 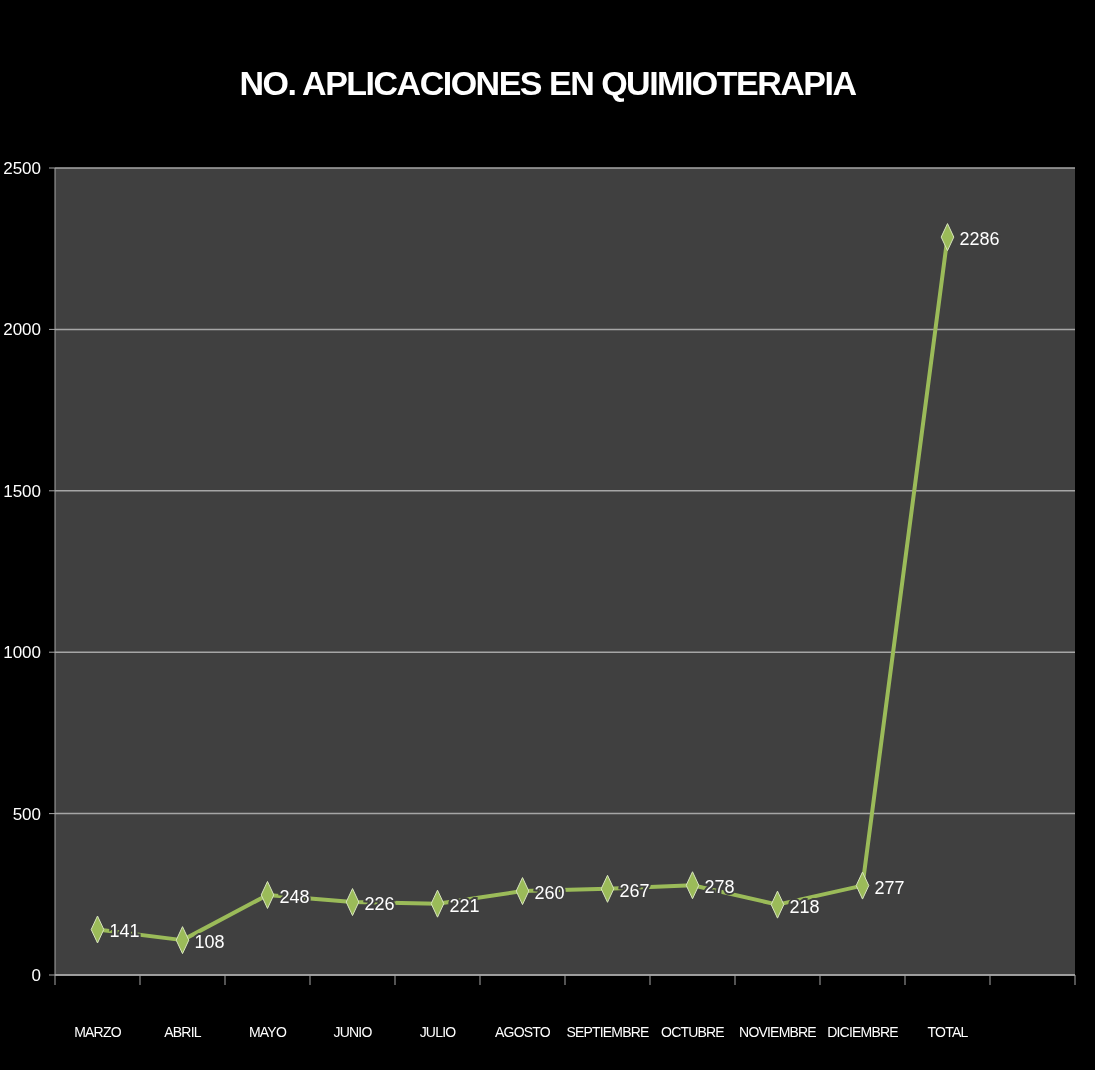 I want to click on x-tick-label: MAYO, so click(x=268, y=1032).